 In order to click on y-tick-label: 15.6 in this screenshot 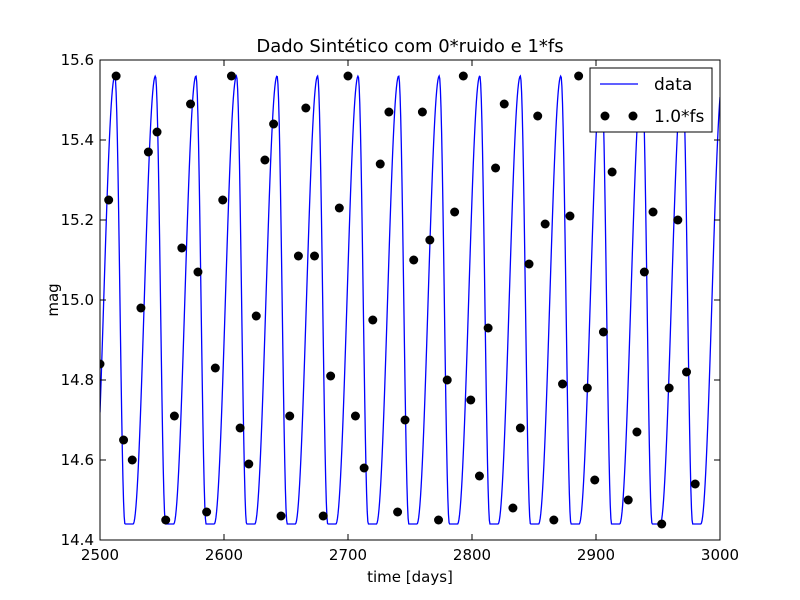, I will do `click(77, 60)`.